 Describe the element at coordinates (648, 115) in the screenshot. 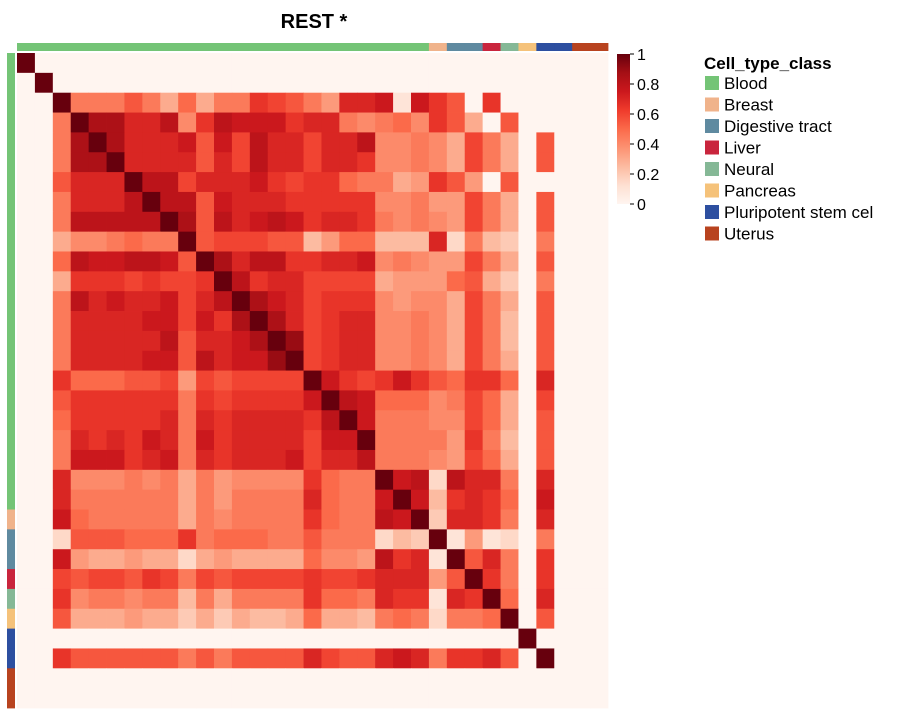

I see `colorbar-tick-label-2: 0.6` at that location.